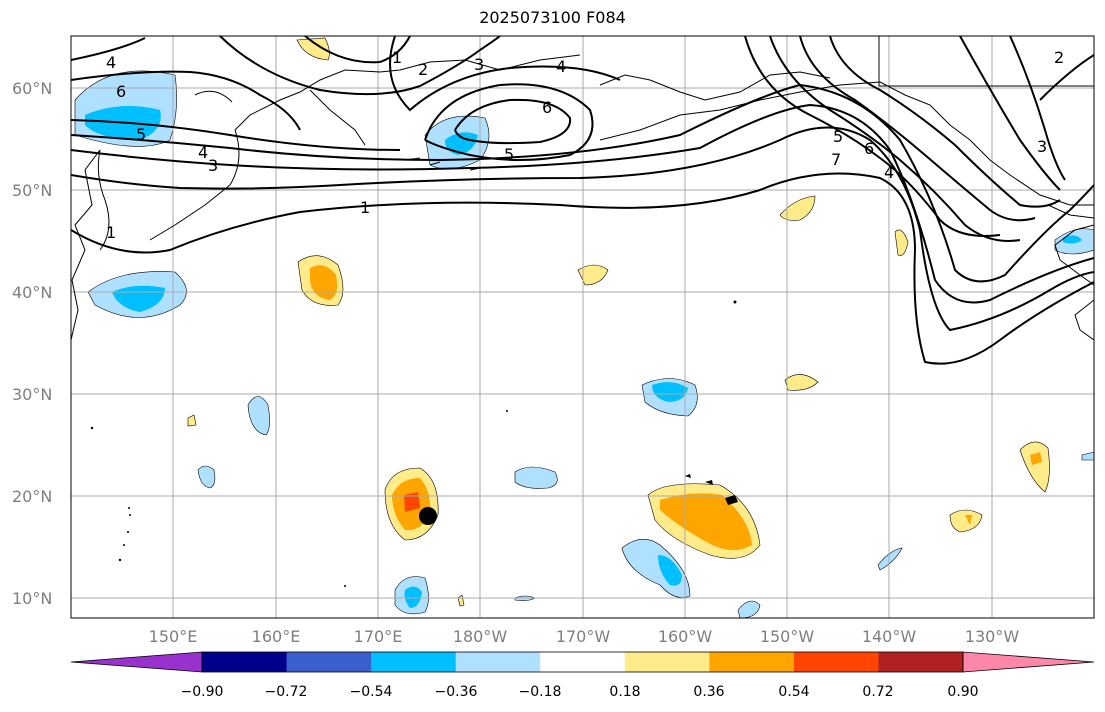 The width and height of the screenshot is (1105, 712). I want to click on lon-label: 150°W, so click(787, 636).